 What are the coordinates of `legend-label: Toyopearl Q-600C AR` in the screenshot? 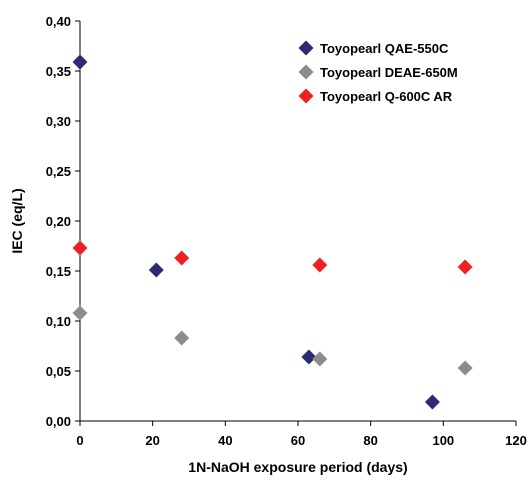 It's located at (386, 96).